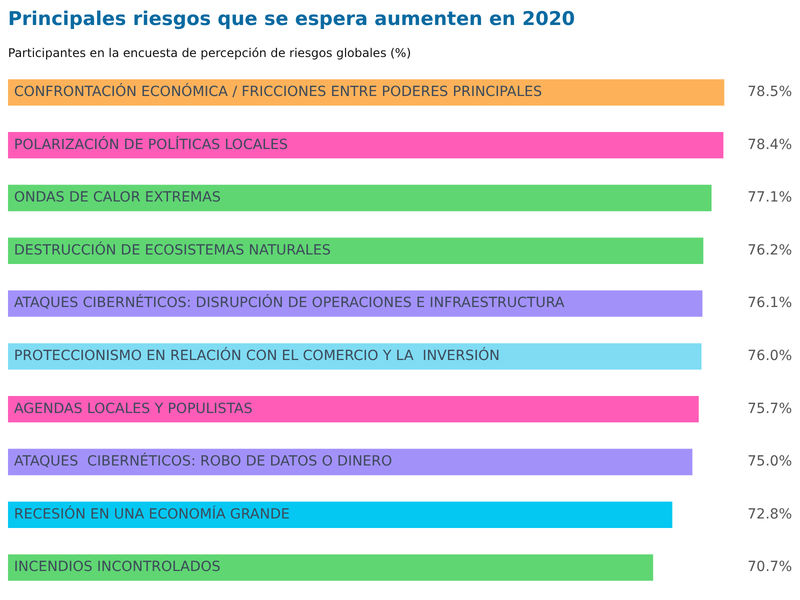  Describe the element at coordinates (203, 461) in the screenshot. I see `y-tick-label: ATAQUES CIBERNÉTICOS: ROBO DE DATOS O DINERO` at that location.